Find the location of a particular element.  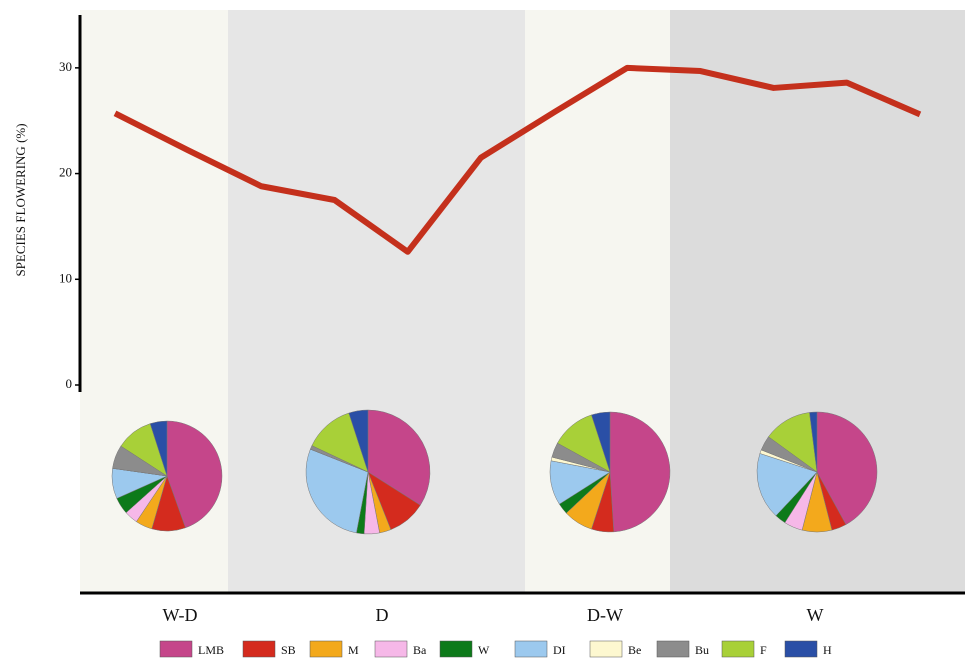

legend-label: SB is located at coordinates (288, 650).